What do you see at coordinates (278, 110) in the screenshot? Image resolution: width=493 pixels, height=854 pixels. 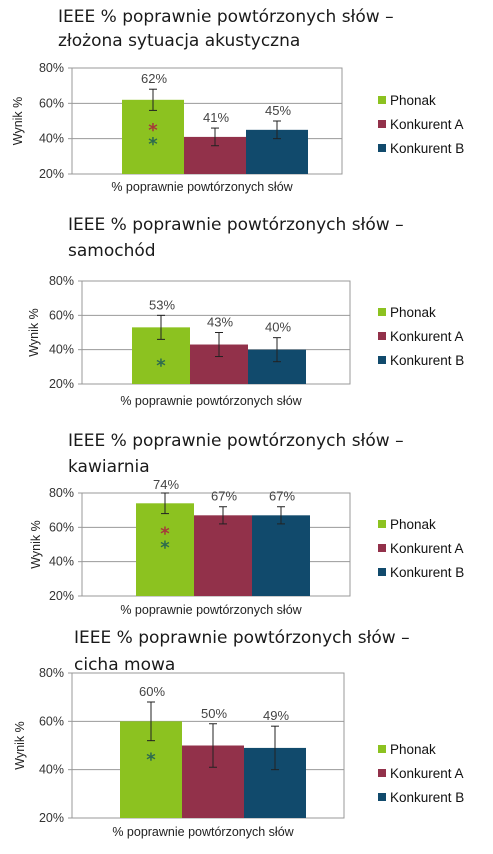 I see `data-label: 45%` at bounding box center [278, 110].